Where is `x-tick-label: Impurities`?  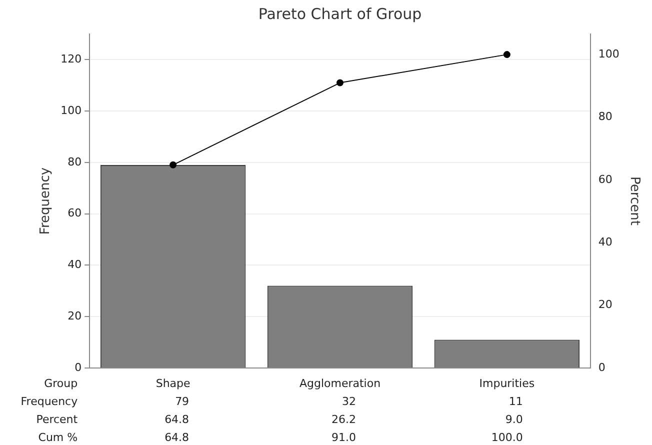
x-tick-label: Impurities is located at coordinates (507, 383).